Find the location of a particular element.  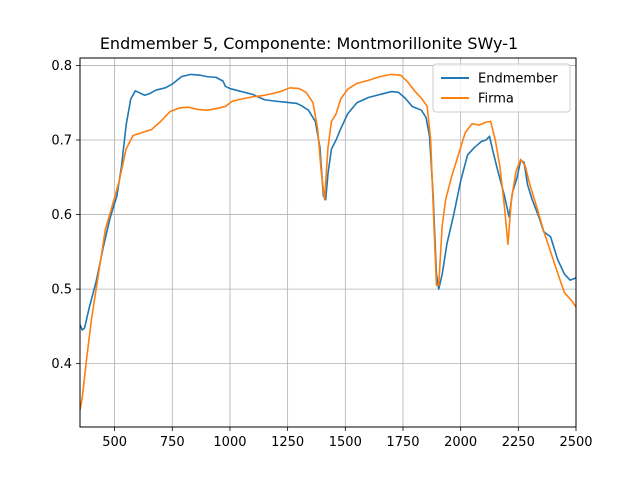

y-tick-label: 0.4 is located at coordinates (61, 364).